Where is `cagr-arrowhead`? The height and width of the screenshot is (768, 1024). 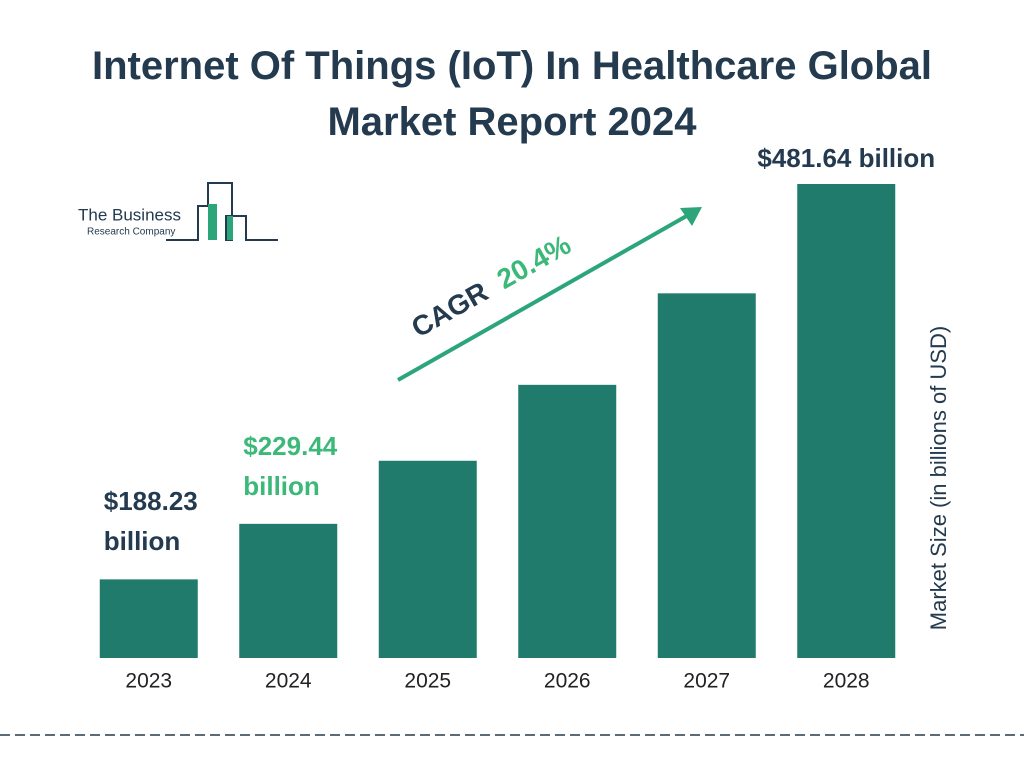
cagr-arrowhead is located at coordinates (691, 216).